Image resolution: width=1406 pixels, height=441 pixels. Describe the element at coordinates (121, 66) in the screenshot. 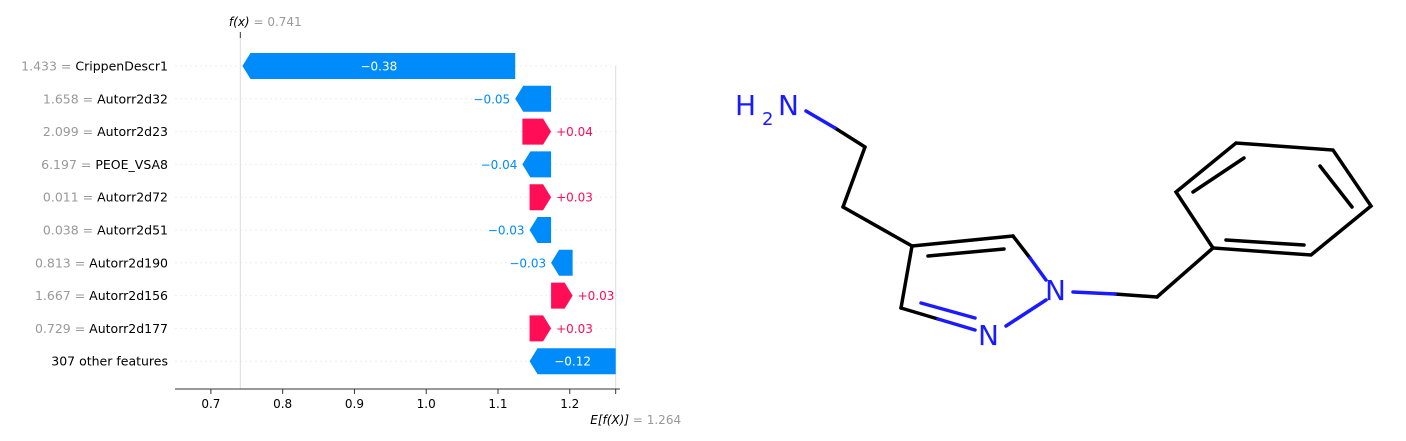

I see `feature-name: CrippenDescr1` at that location.